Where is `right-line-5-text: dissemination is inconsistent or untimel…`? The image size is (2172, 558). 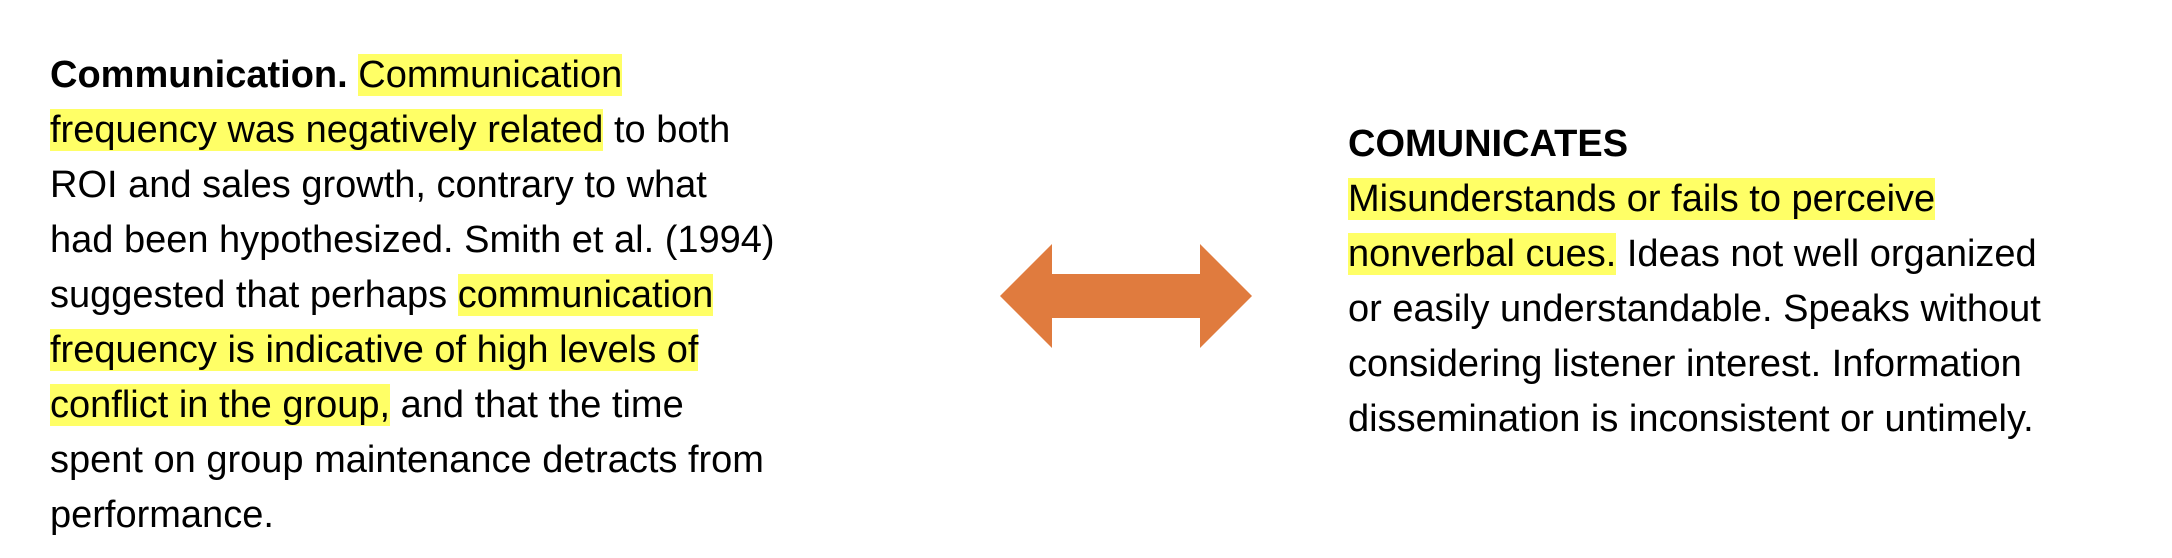 right-line-5-text: dissemination is inconsistent or untimel… is located at coordinates (1691, 419).